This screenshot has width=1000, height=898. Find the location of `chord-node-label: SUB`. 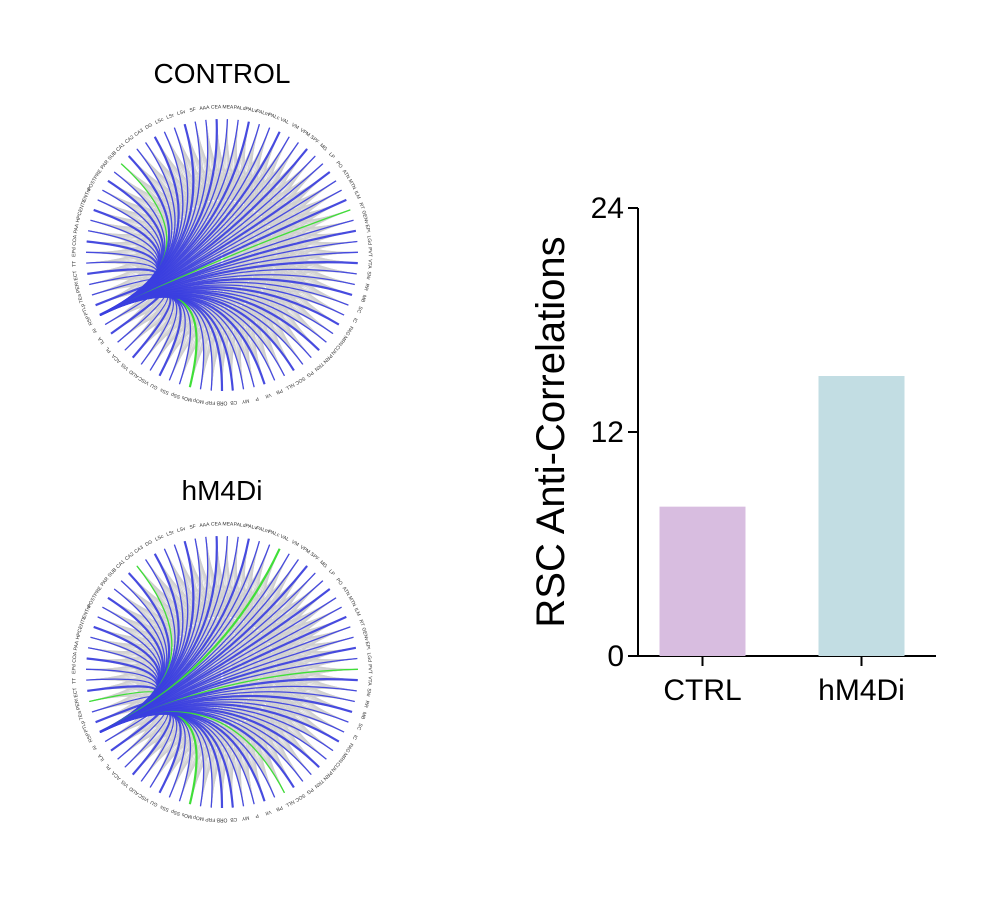

chord-node-label: SUB is located at coordinates (113, 573).